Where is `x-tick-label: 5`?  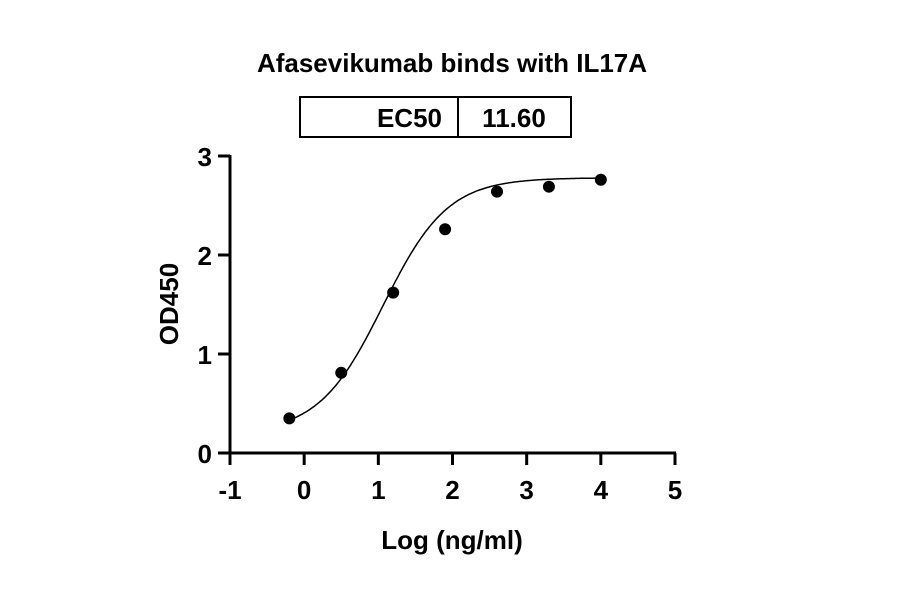
x-tick-label: 5 is located at coordinates (675, 490).